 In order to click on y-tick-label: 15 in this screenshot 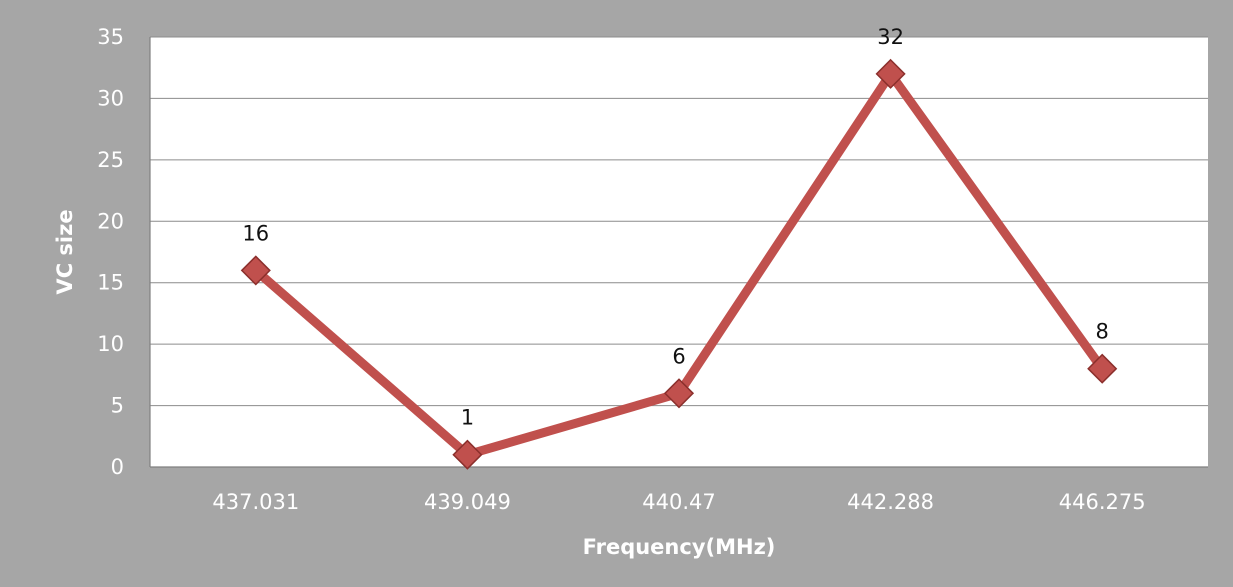, I will do `click(110, 283)`.